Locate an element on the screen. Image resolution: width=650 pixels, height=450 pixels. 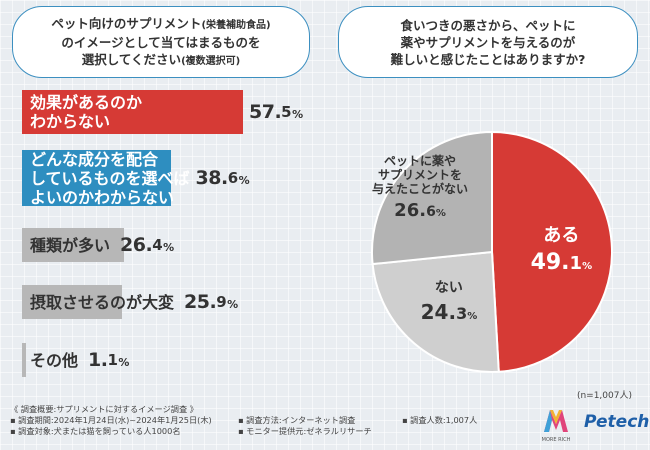
pie-slice-label: ない 24.3% is located at coordinates (449, 302).